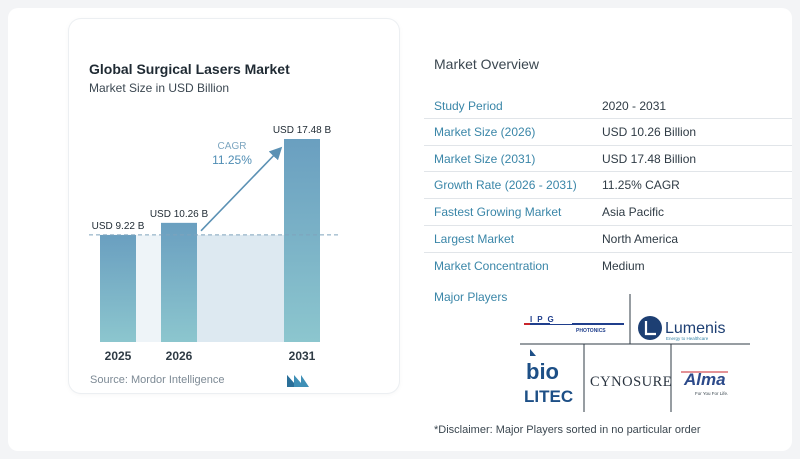  What do you see at coordinates (487, 64) in the screenshot?
I see `overview-title: Market Overview` at bounding box center [487, 64].